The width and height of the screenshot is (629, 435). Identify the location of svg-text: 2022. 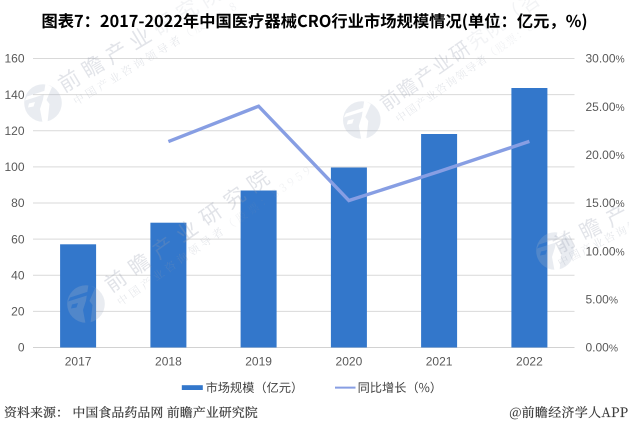
(529, 362).